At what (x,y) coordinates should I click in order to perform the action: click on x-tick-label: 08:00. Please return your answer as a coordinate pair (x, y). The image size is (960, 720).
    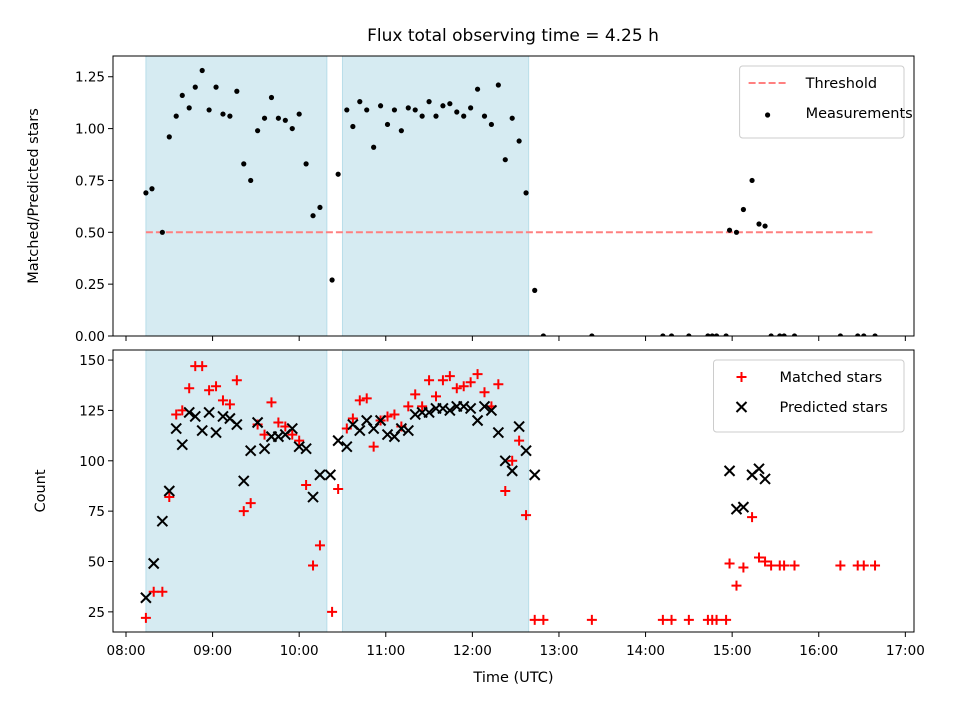
    Looking at the image, I should click on (126, 651).